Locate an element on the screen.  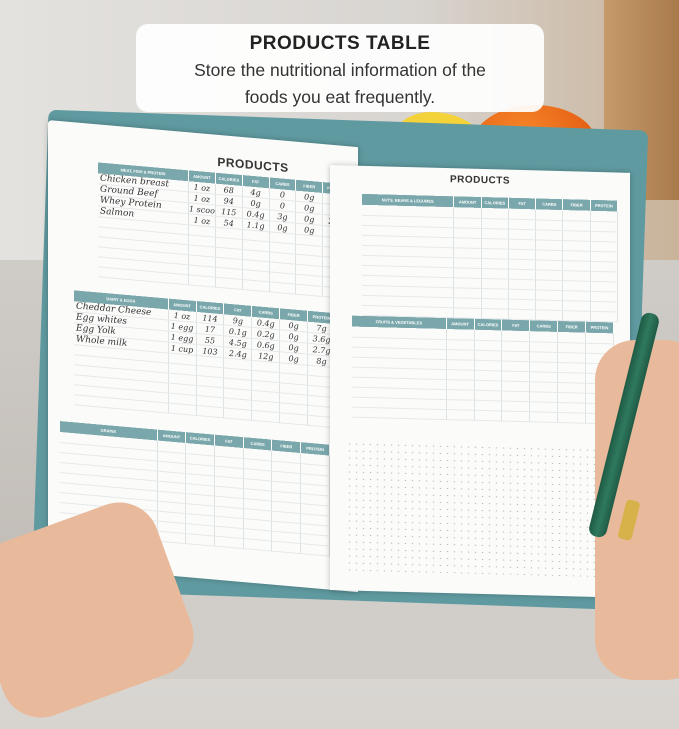
dot-grid-area is located at coordinates (478, 509).